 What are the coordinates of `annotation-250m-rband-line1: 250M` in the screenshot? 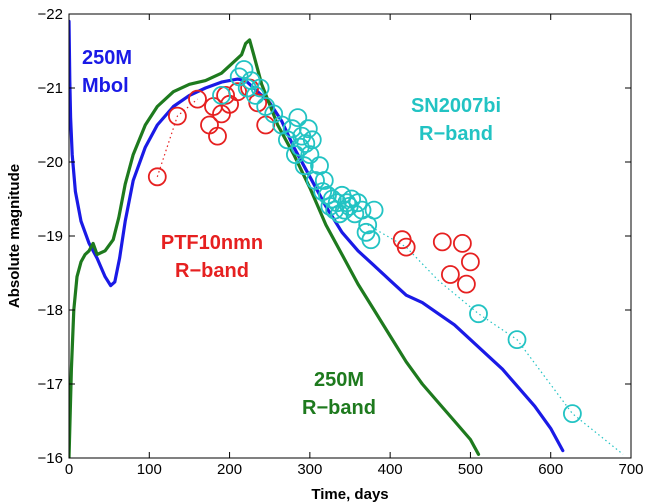 It's located at (339, 380).